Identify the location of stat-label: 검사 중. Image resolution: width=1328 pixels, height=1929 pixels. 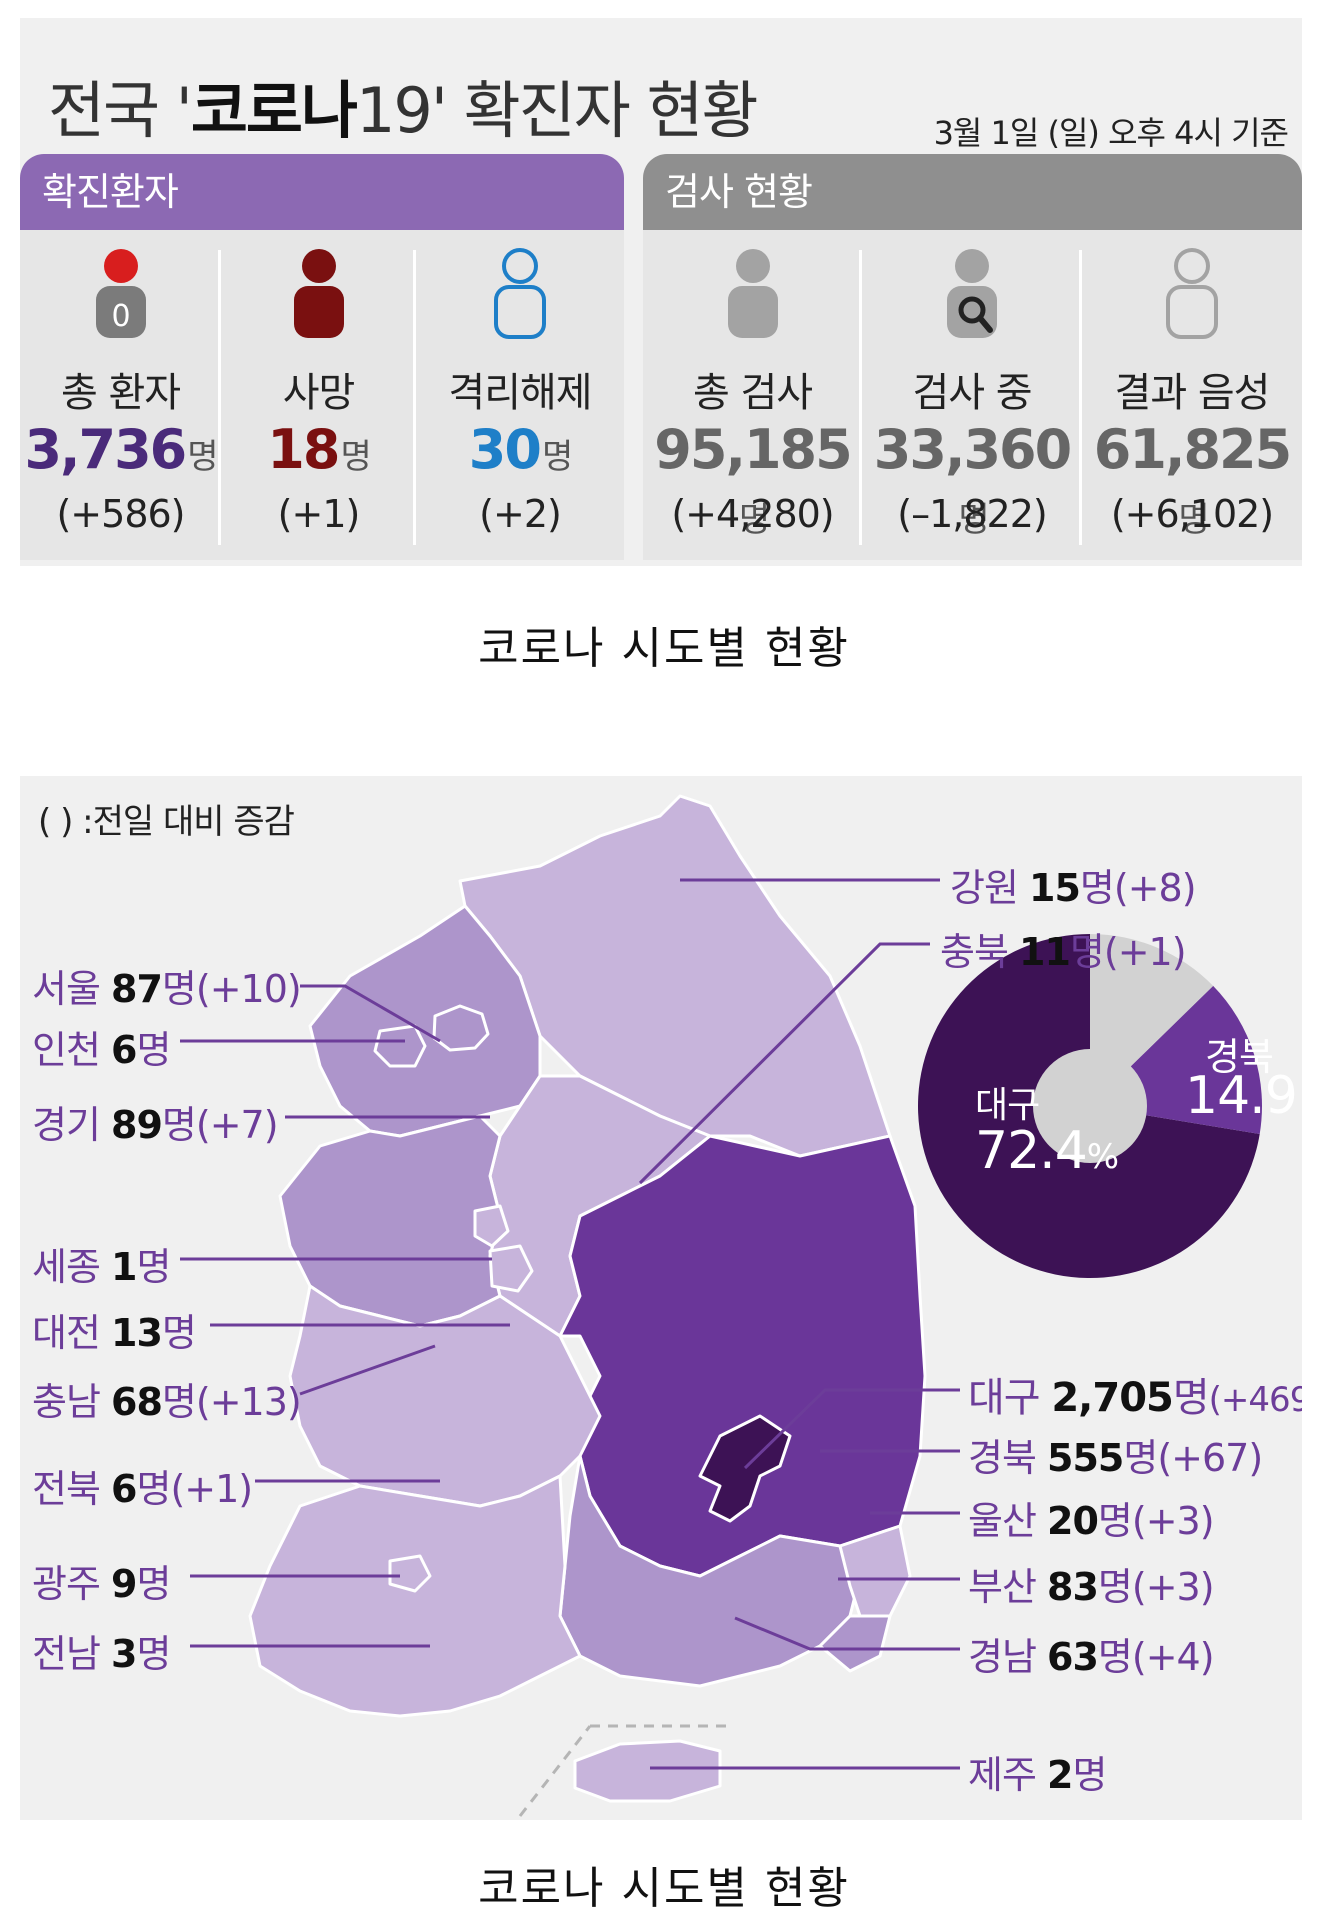
(972, 393).